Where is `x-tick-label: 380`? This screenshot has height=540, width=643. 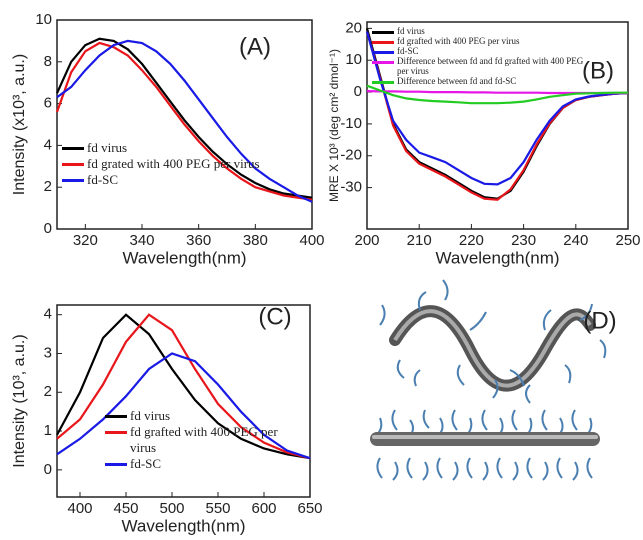
x-tick-label: 380 is located at coordinates (255, 240).